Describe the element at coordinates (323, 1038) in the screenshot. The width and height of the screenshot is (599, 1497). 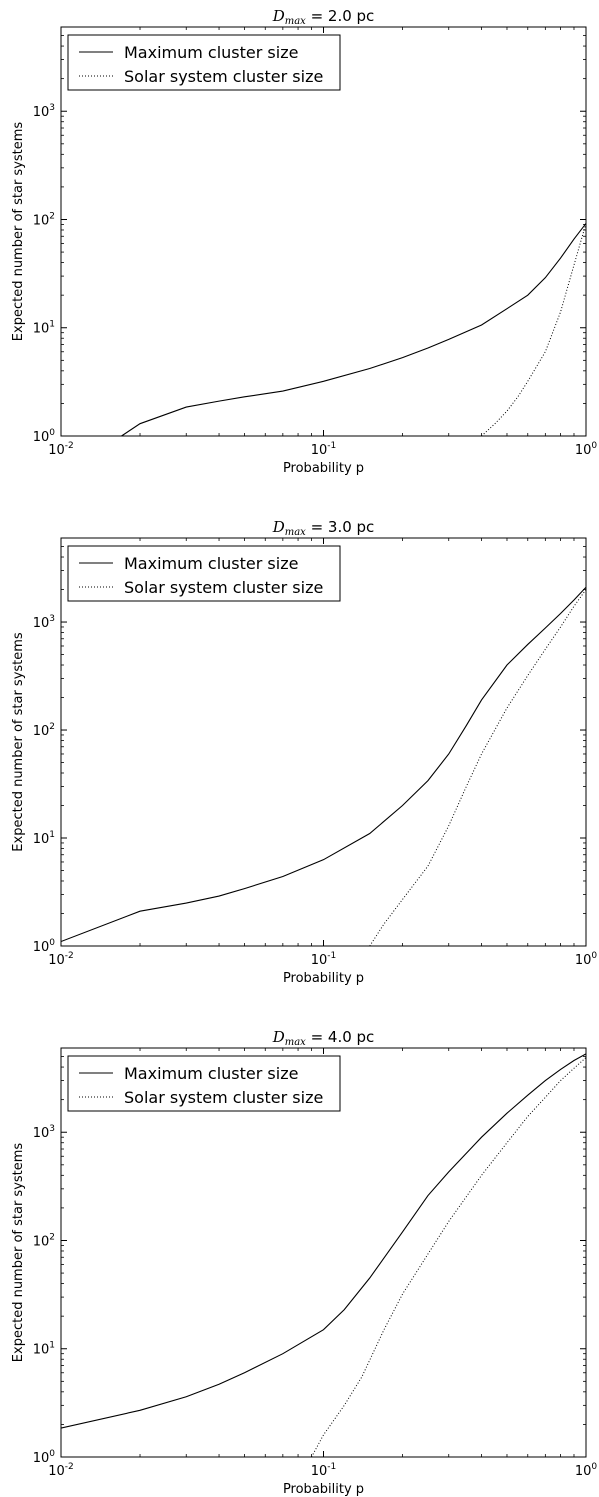
I see `chart-title: Dmax = 4.0 pc` at that location.